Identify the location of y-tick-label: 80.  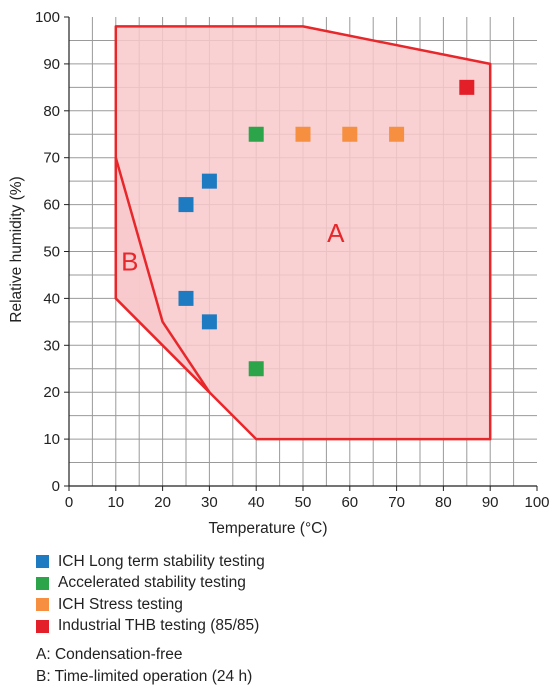
(51, 111).